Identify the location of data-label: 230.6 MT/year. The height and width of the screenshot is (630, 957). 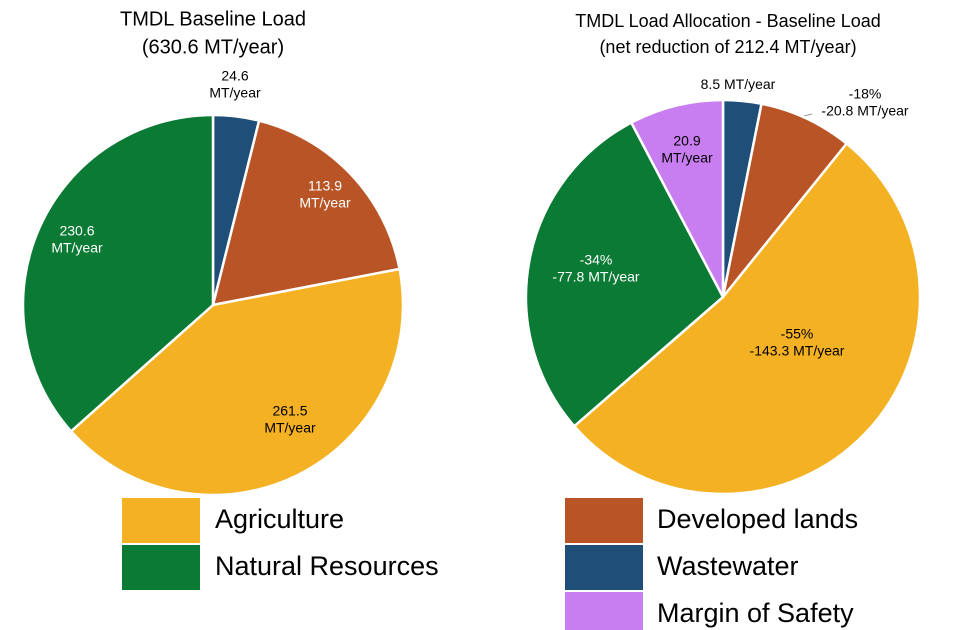
(77, 238).